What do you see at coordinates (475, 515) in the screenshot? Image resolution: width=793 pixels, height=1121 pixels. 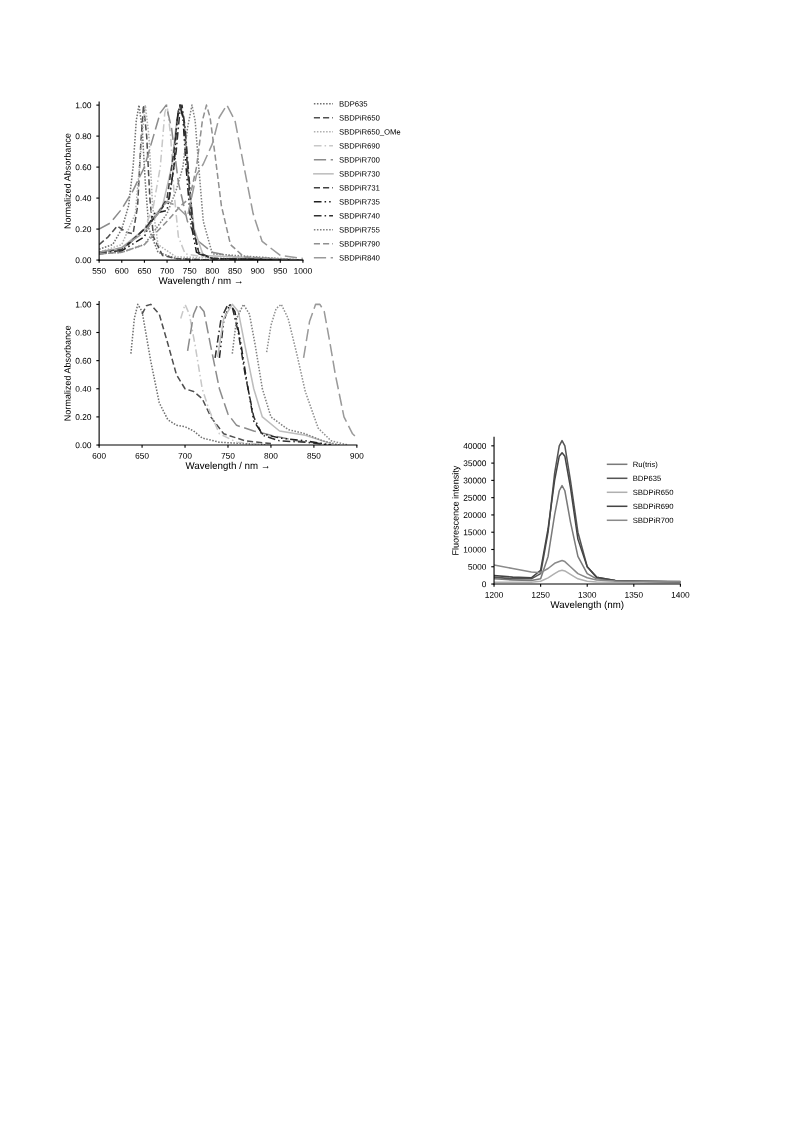 I see `y-tick-label: 20000` at bounding box center [475, 515].